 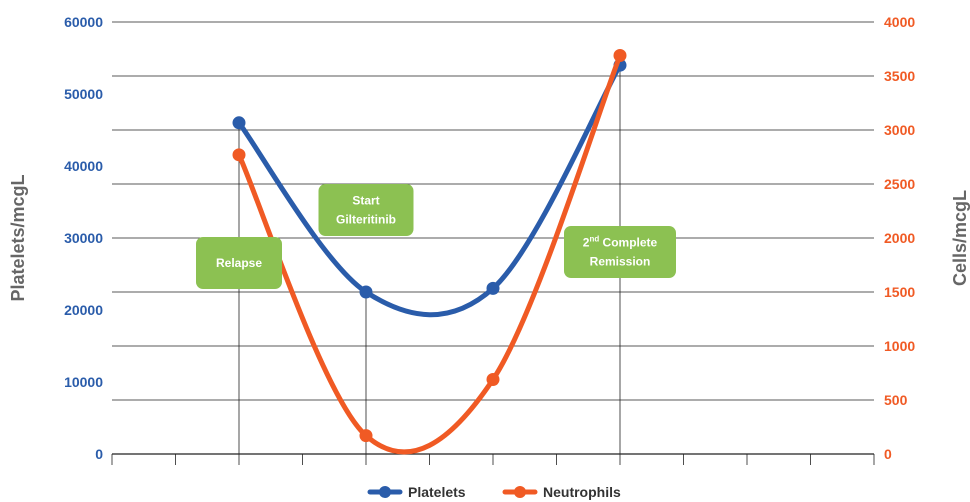 I want to click on left-axis-ticks: 0 10000 20000 30000 40000 50000 60000, so click(x=83, y=238).